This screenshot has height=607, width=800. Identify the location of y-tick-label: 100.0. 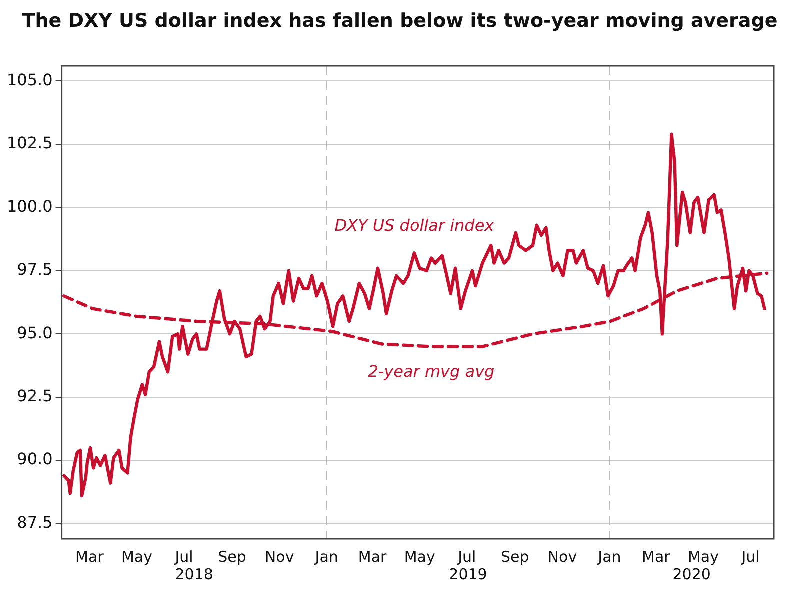
(29, 206).